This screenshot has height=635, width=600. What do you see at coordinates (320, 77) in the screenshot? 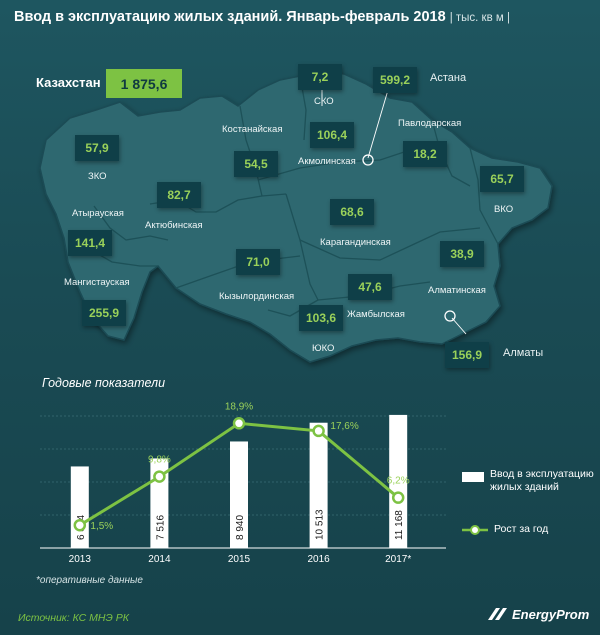
I see `value-sko: 7,2` at bounding box center [320, 77].